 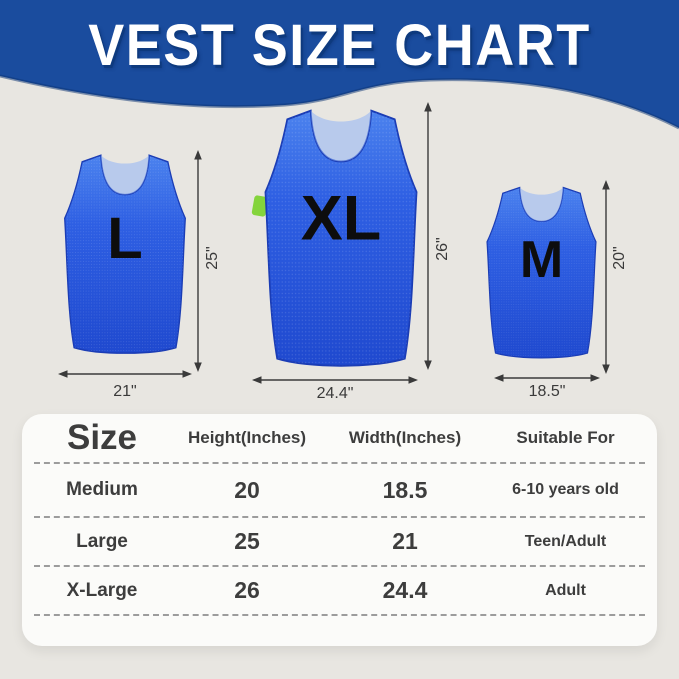 What do you see at coordinates (428, 236) in the screenshot?
I see `height-arrow-xlarge` at bounding box center [428, 236].